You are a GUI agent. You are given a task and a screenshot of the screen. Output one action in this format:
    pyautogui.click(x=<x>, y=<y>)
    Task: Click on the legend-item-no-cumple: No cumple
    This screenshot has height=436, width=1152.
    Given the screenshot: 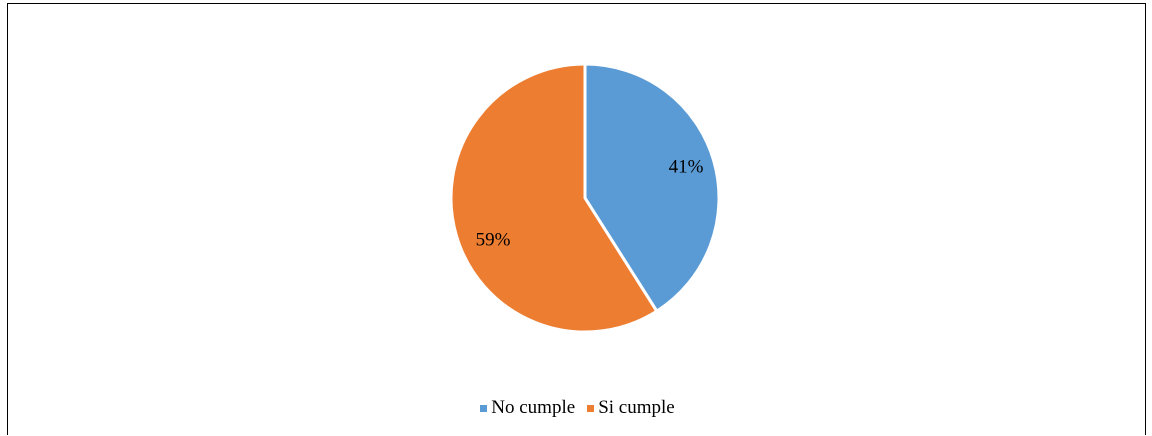 What is the action you would take?
    pyautogui.click(x=527, y=408)
    